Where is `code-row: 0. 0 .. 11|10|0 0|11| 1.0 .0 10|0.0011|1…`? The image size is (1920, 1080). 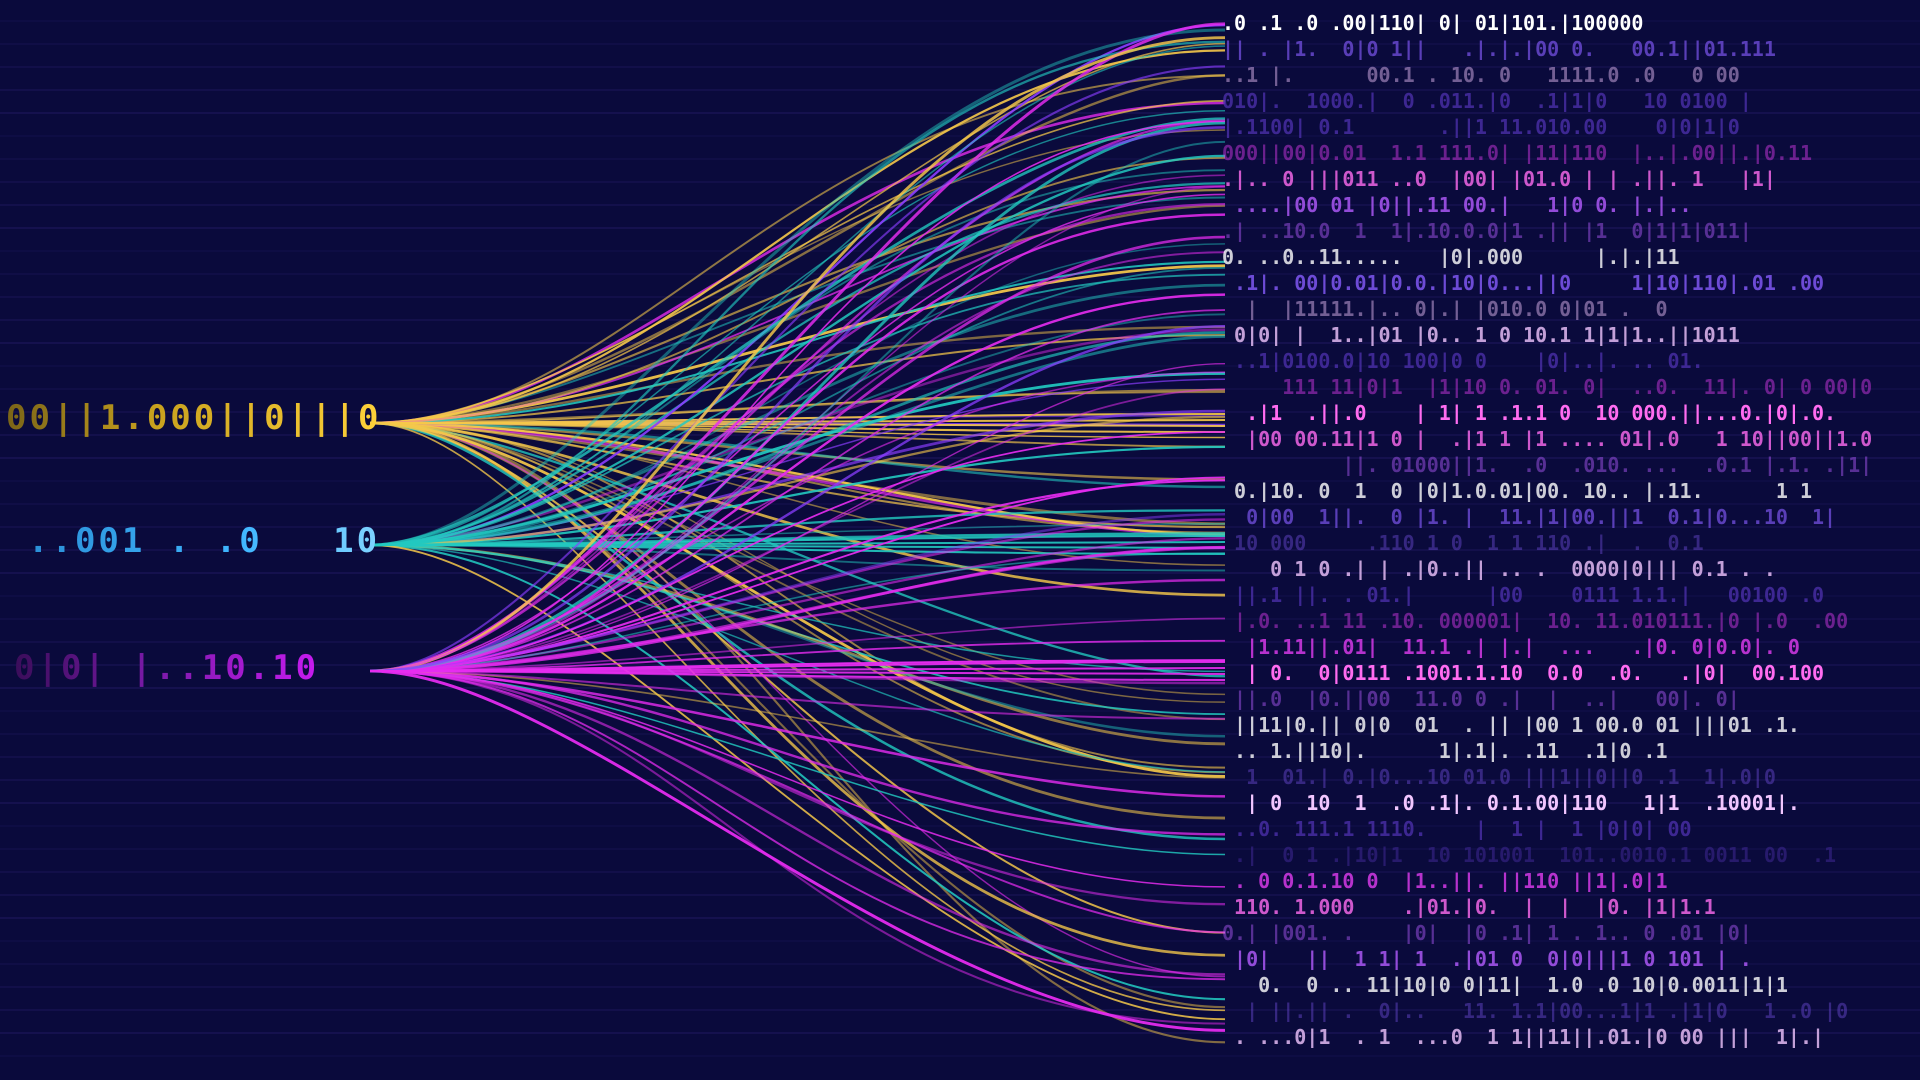 code-row: 0. 0 .. 11|10|0 0|11| 1.0 .0 10|0.0011|1… is located at coordinates (1505, 985).